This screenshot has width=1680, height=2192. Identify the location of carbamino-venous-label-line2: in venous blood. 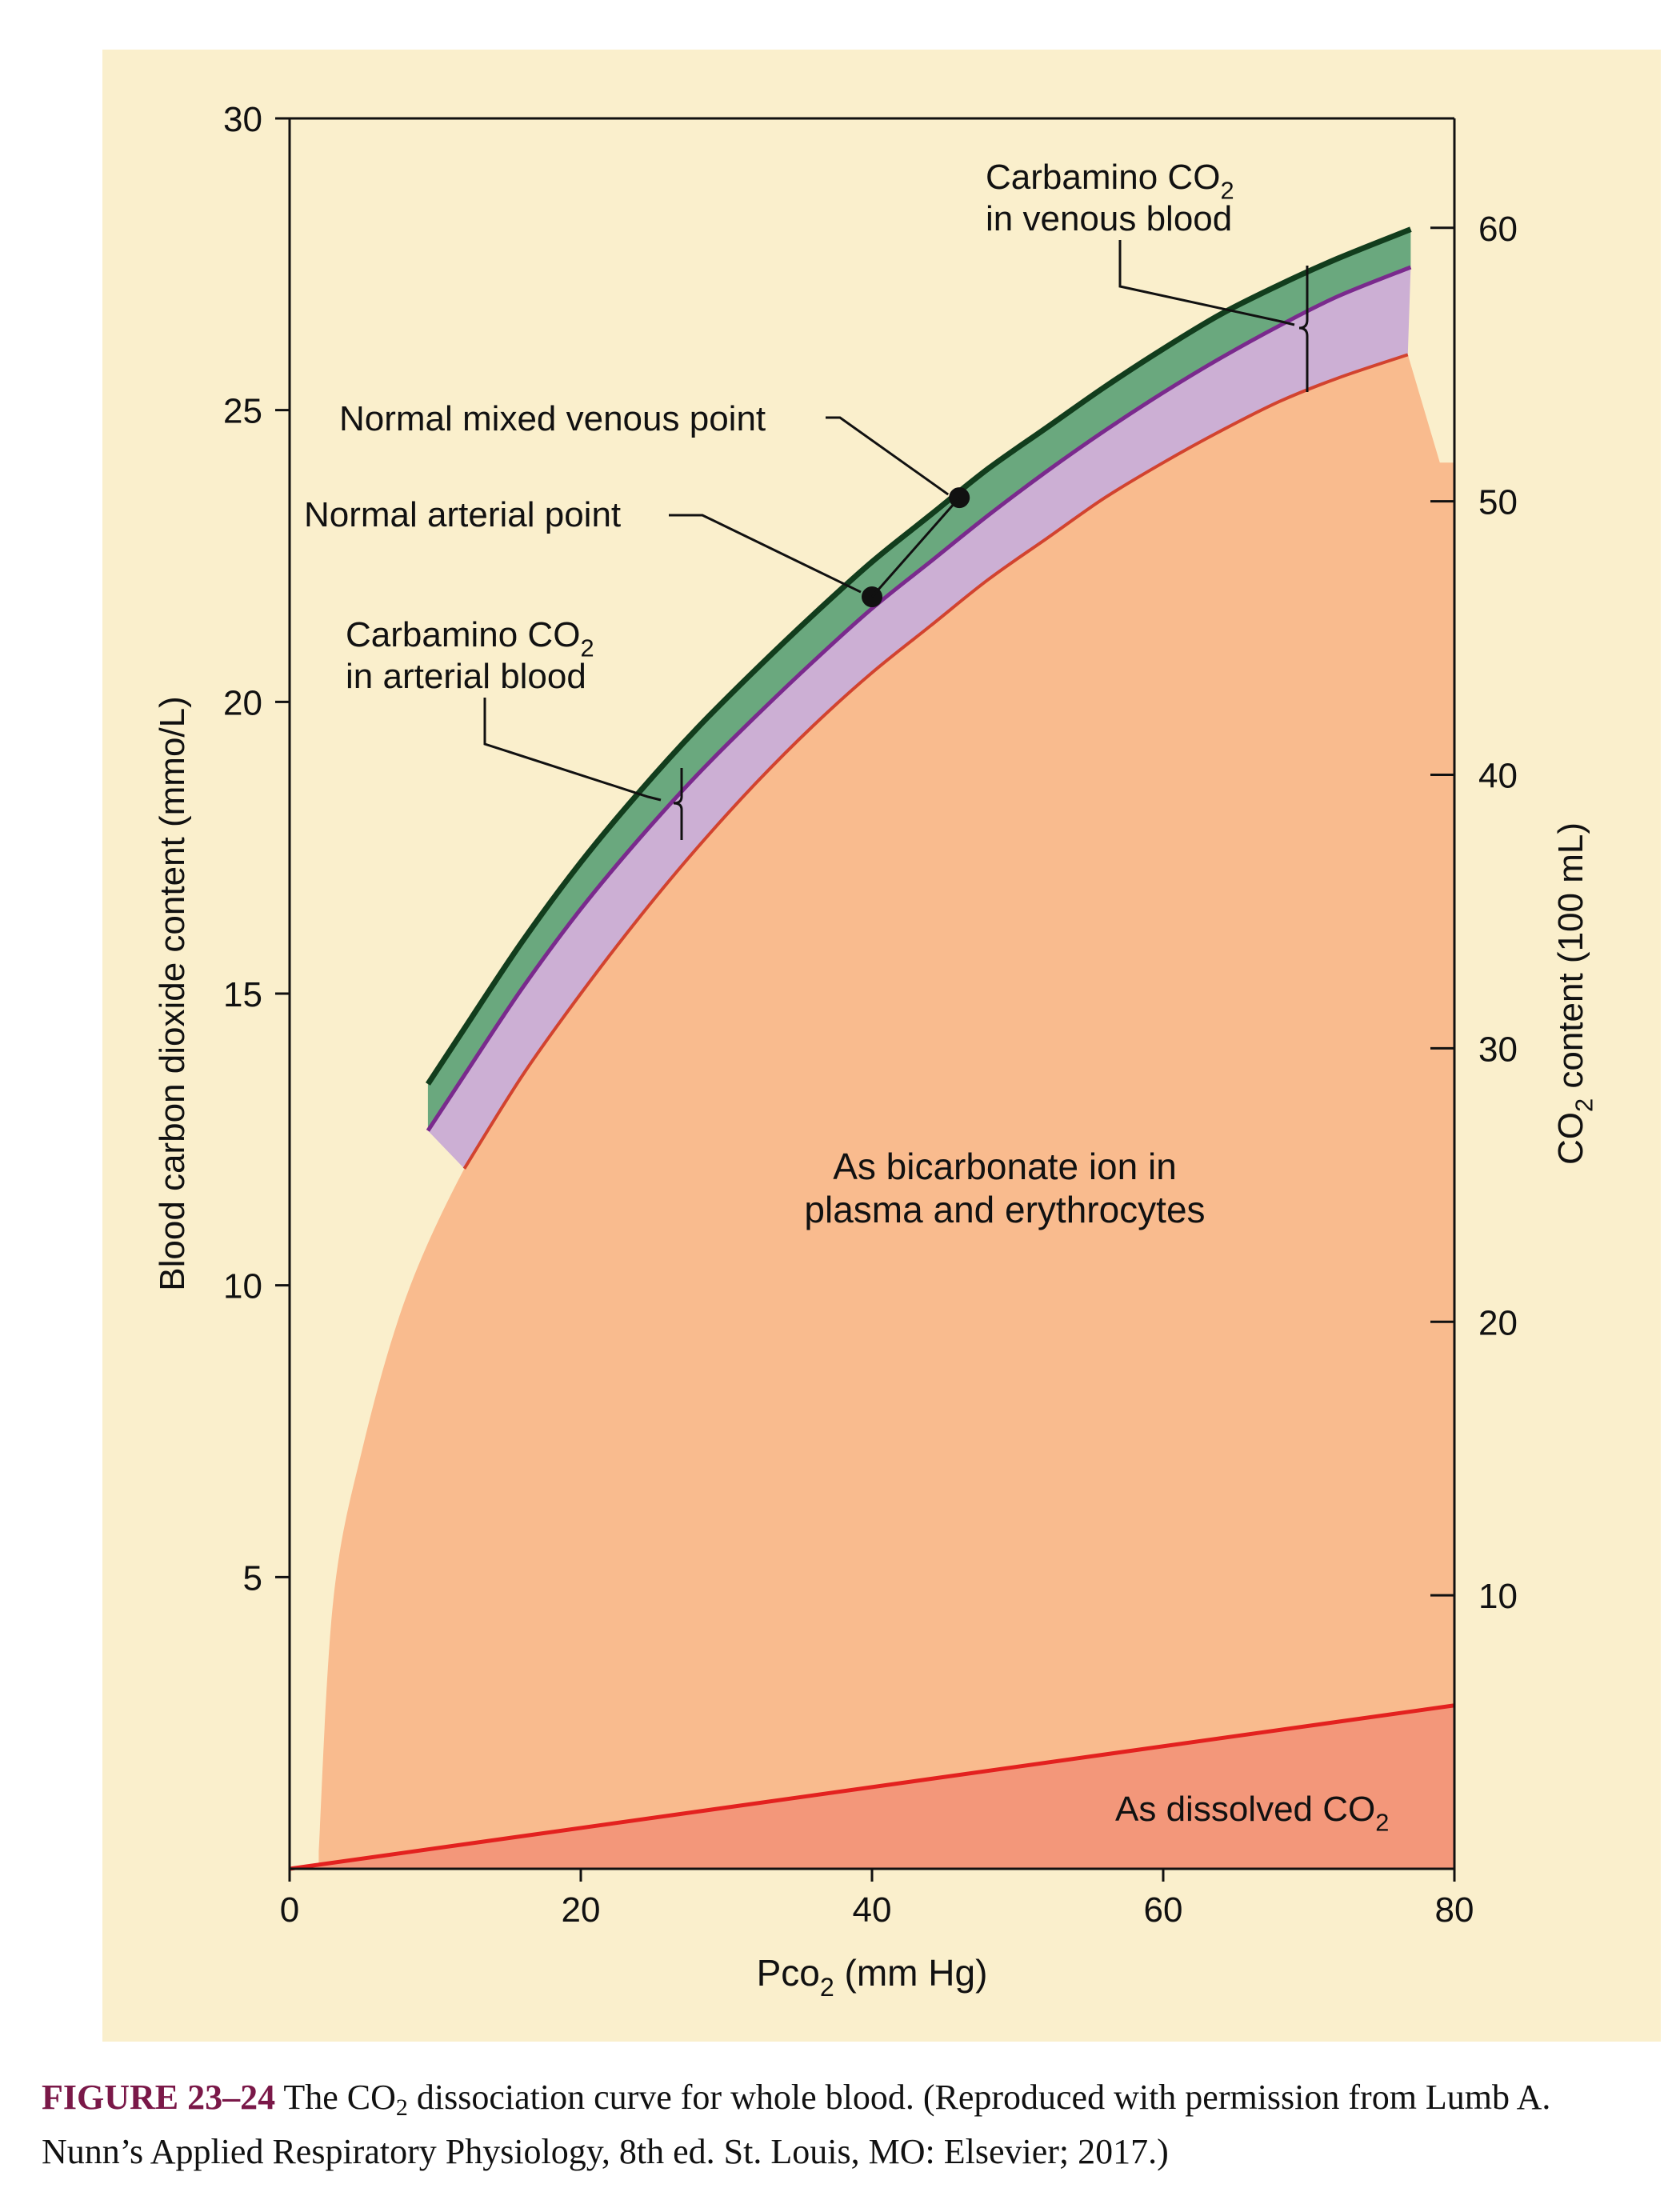
(1109, 218).